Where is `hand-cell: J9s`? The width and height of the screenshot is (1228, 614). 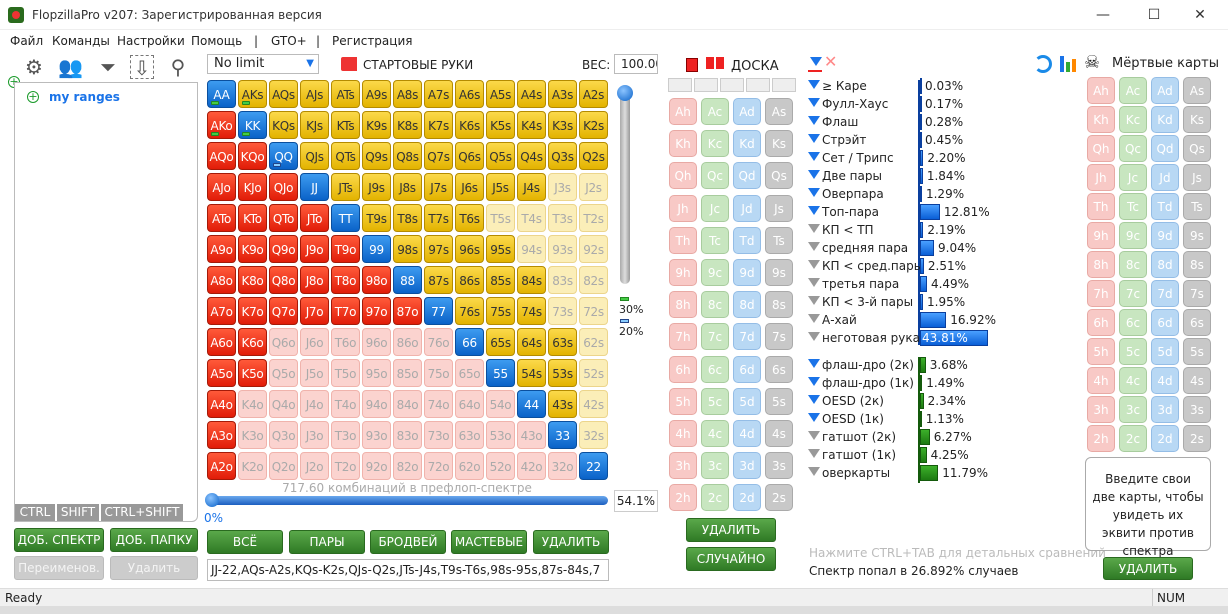
hand-cell: J9s is located at coordinates (376, 187).